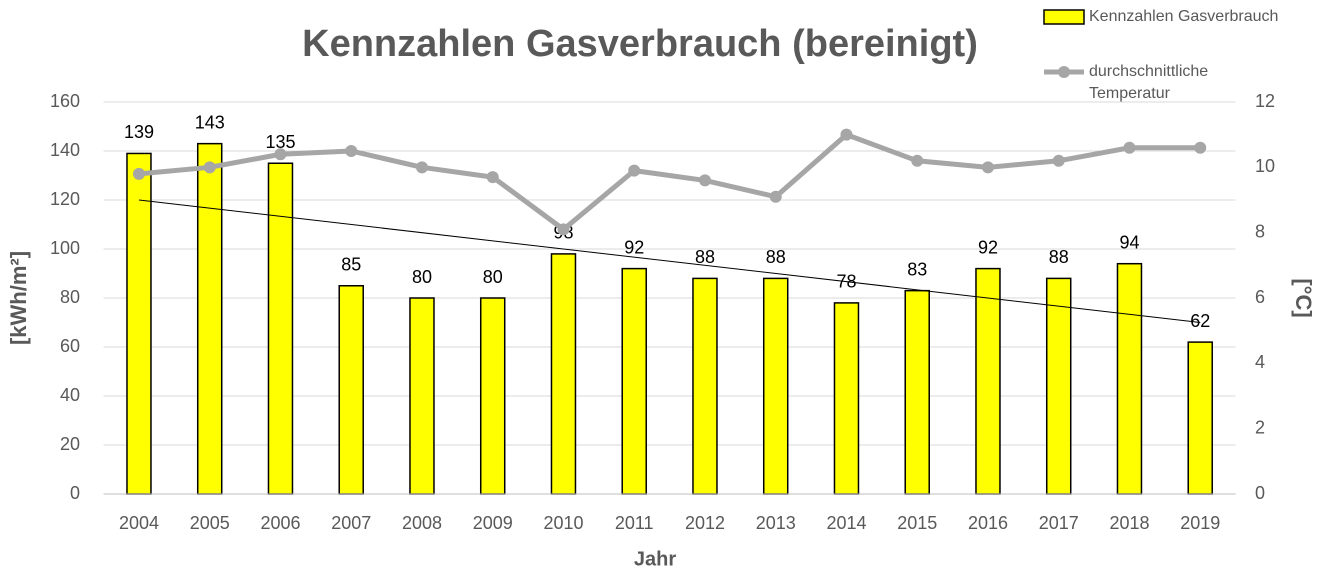 The width and height of the screenshot is (1324, 572). I want to click on y-tick-label: 160, so click(65, 101).